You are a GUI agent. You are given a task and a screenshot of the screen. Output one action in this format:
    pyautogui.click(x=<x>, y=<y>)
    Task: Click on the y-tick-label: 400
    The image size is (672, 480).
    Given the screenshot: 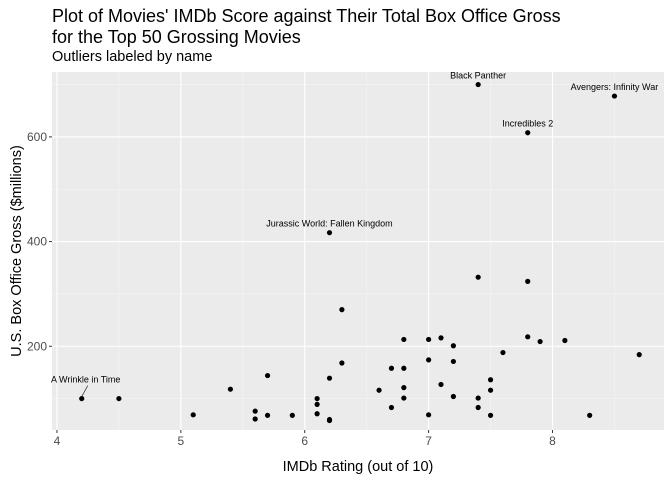 What is the action you would take?
    pyautogui.click(x=37, y=242)
    